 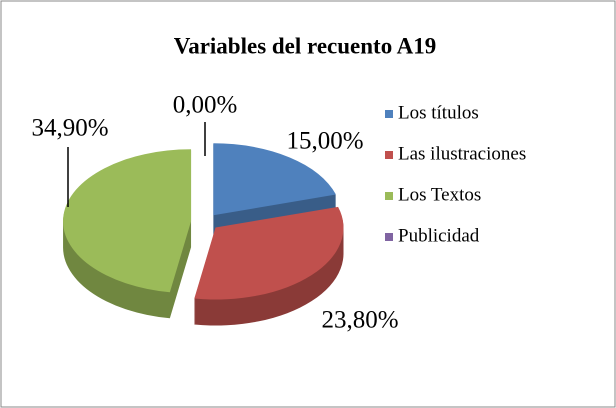 What do you see at coordinates (439, 235) in the screenshot?
I see `legend-label: Publicidad` at bounding box center [439, 235].